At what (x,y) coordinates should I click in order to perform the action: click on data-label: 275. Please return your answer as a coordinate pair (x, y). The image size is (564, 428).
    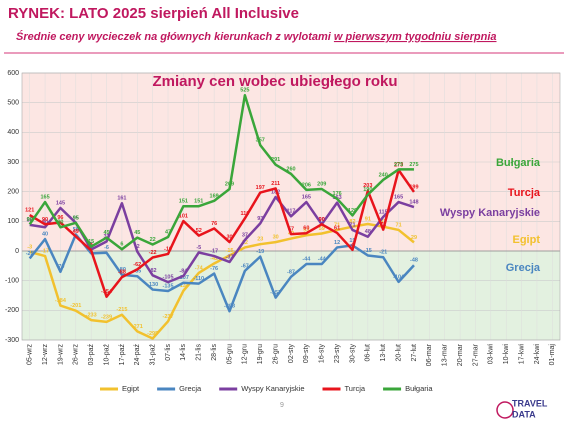
    Looking at the image, I should click on (398, 165).